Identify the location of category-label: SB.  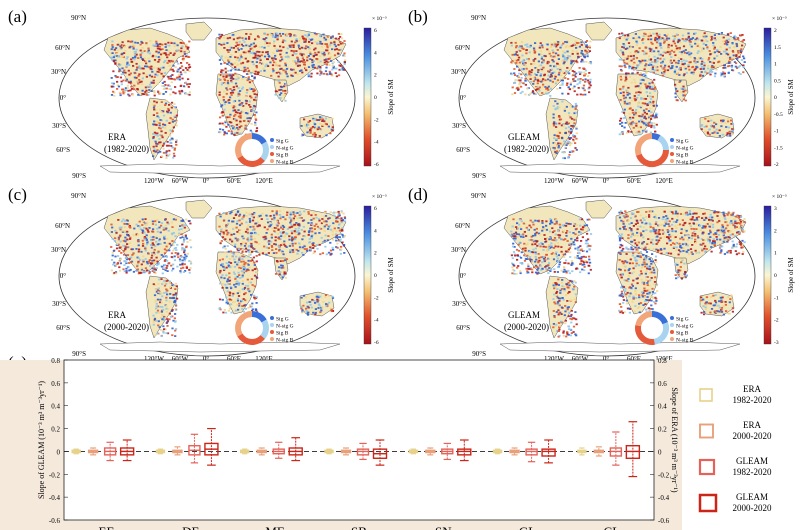
(359, 527).